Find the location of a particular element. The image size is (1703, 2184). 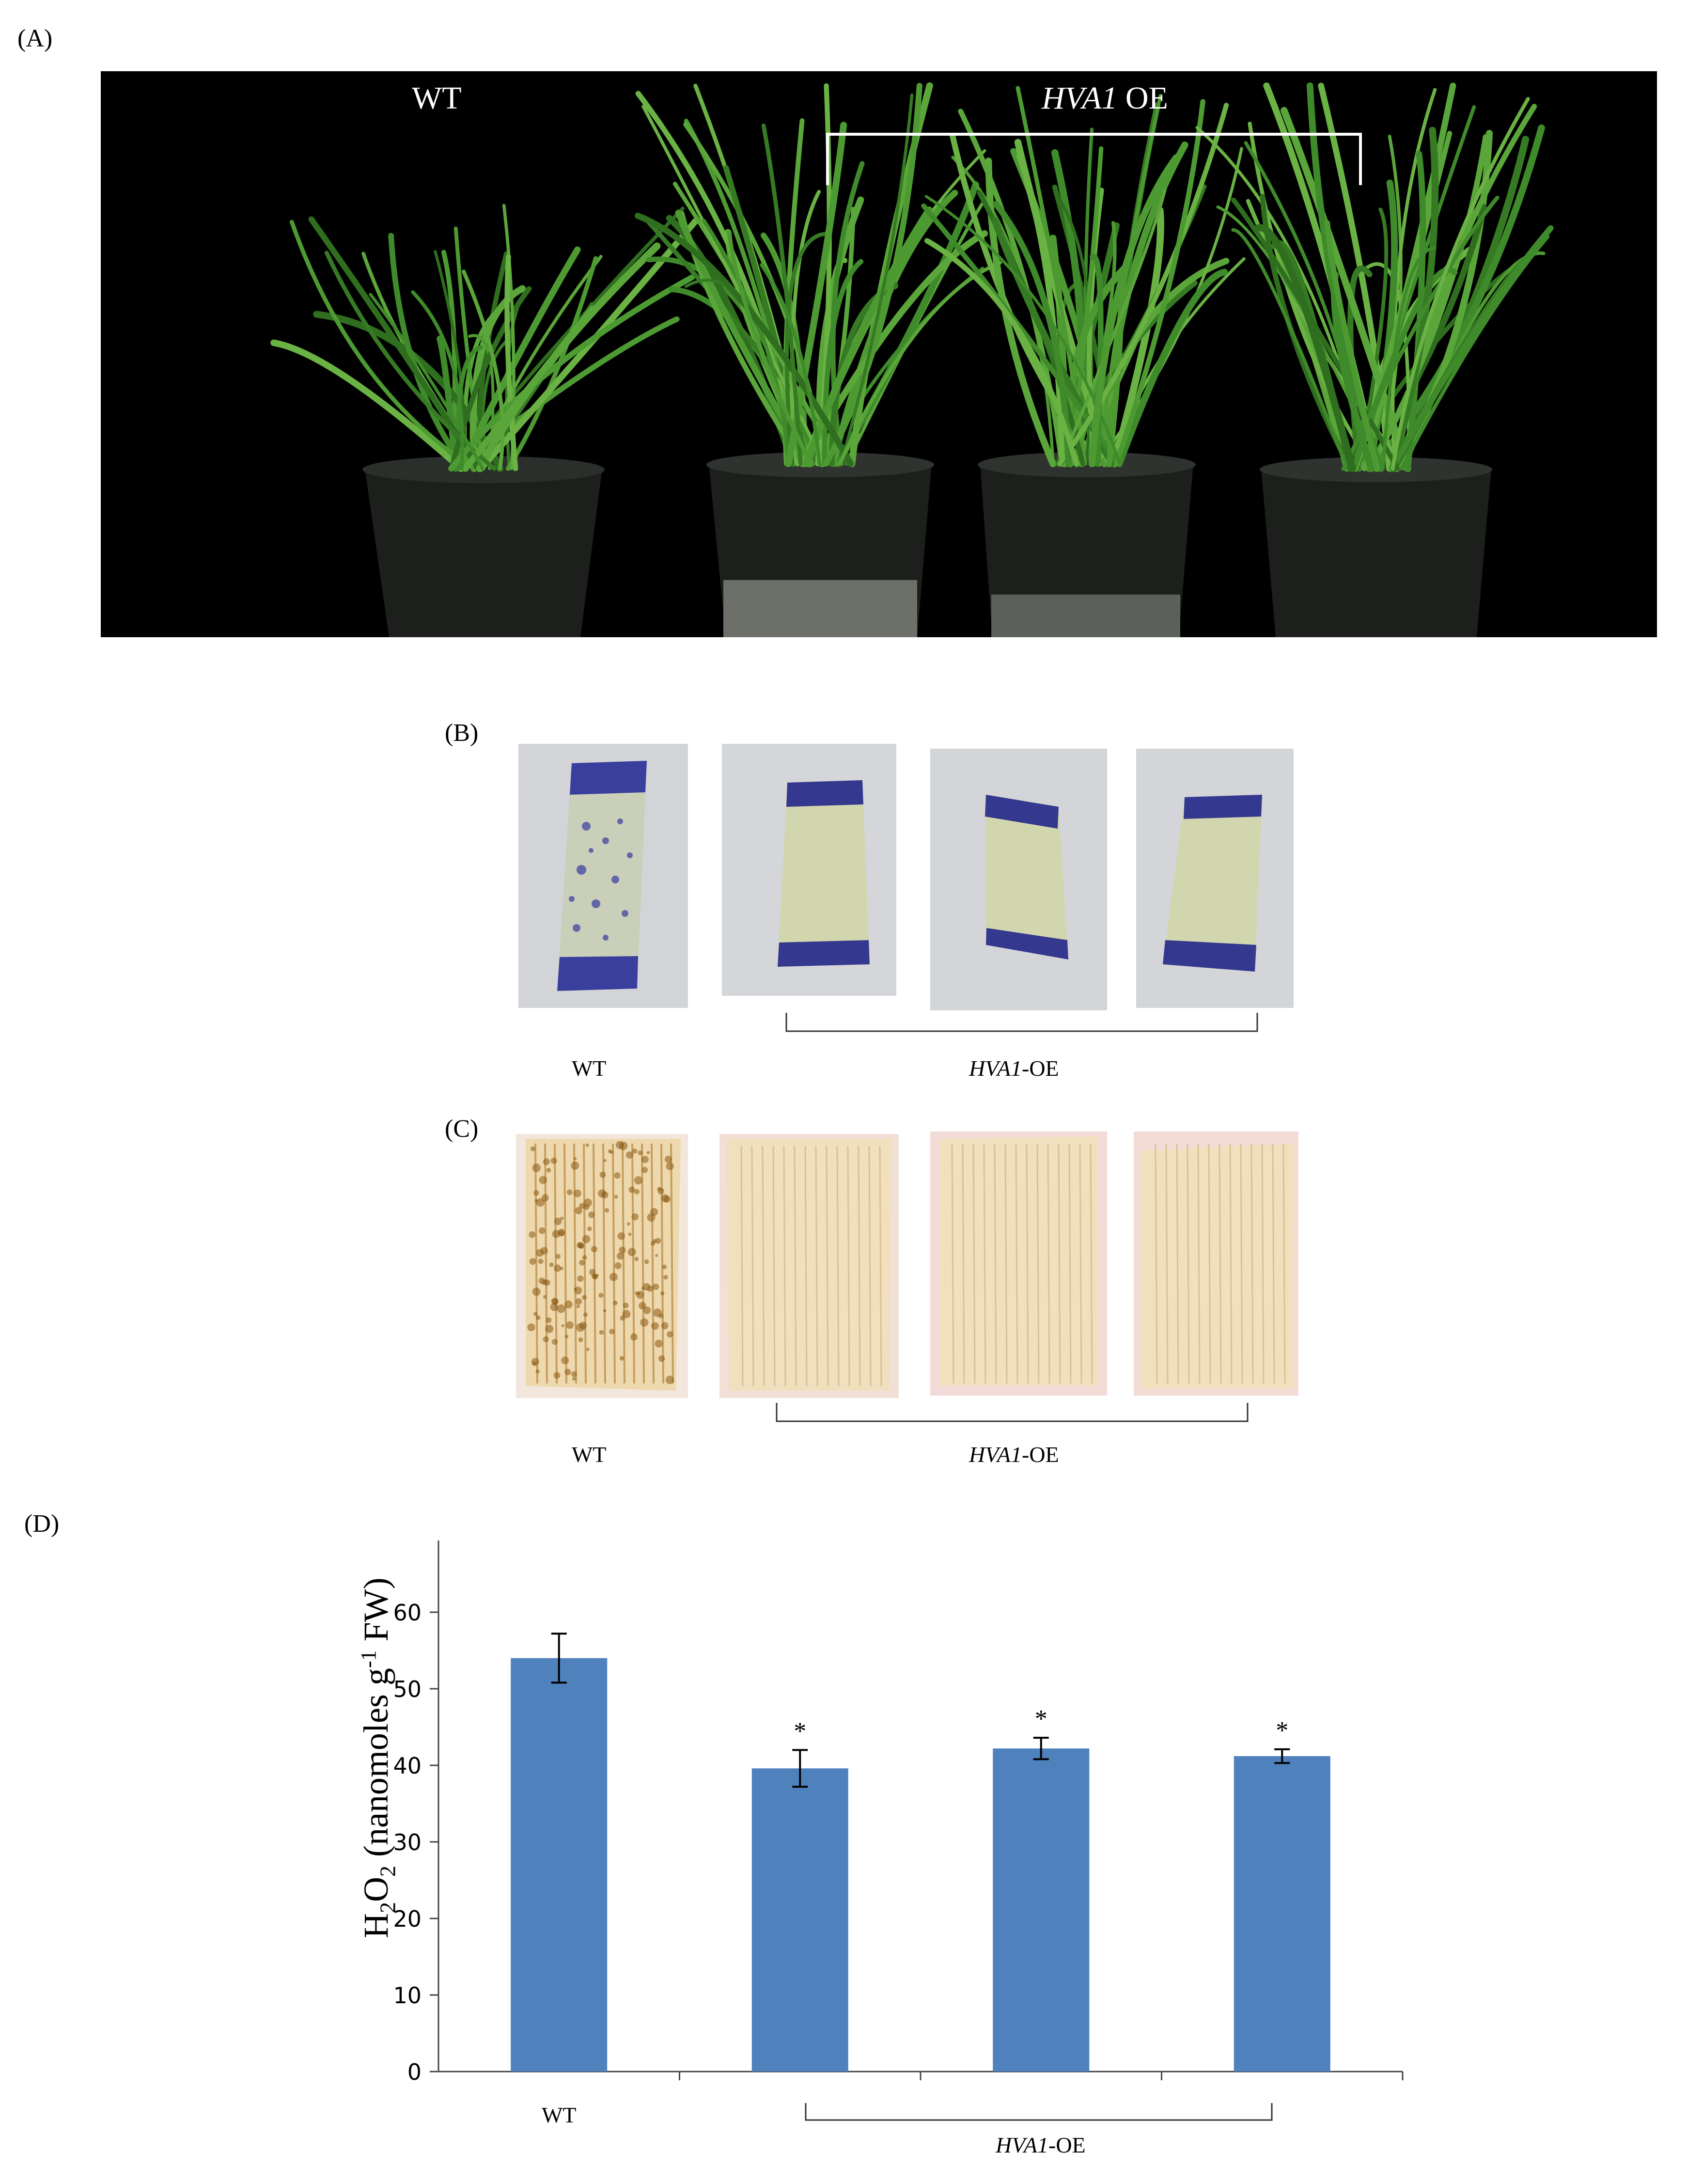

panel-b-oe-label: HVA1-OE is located at coordinates (1014, 1068).